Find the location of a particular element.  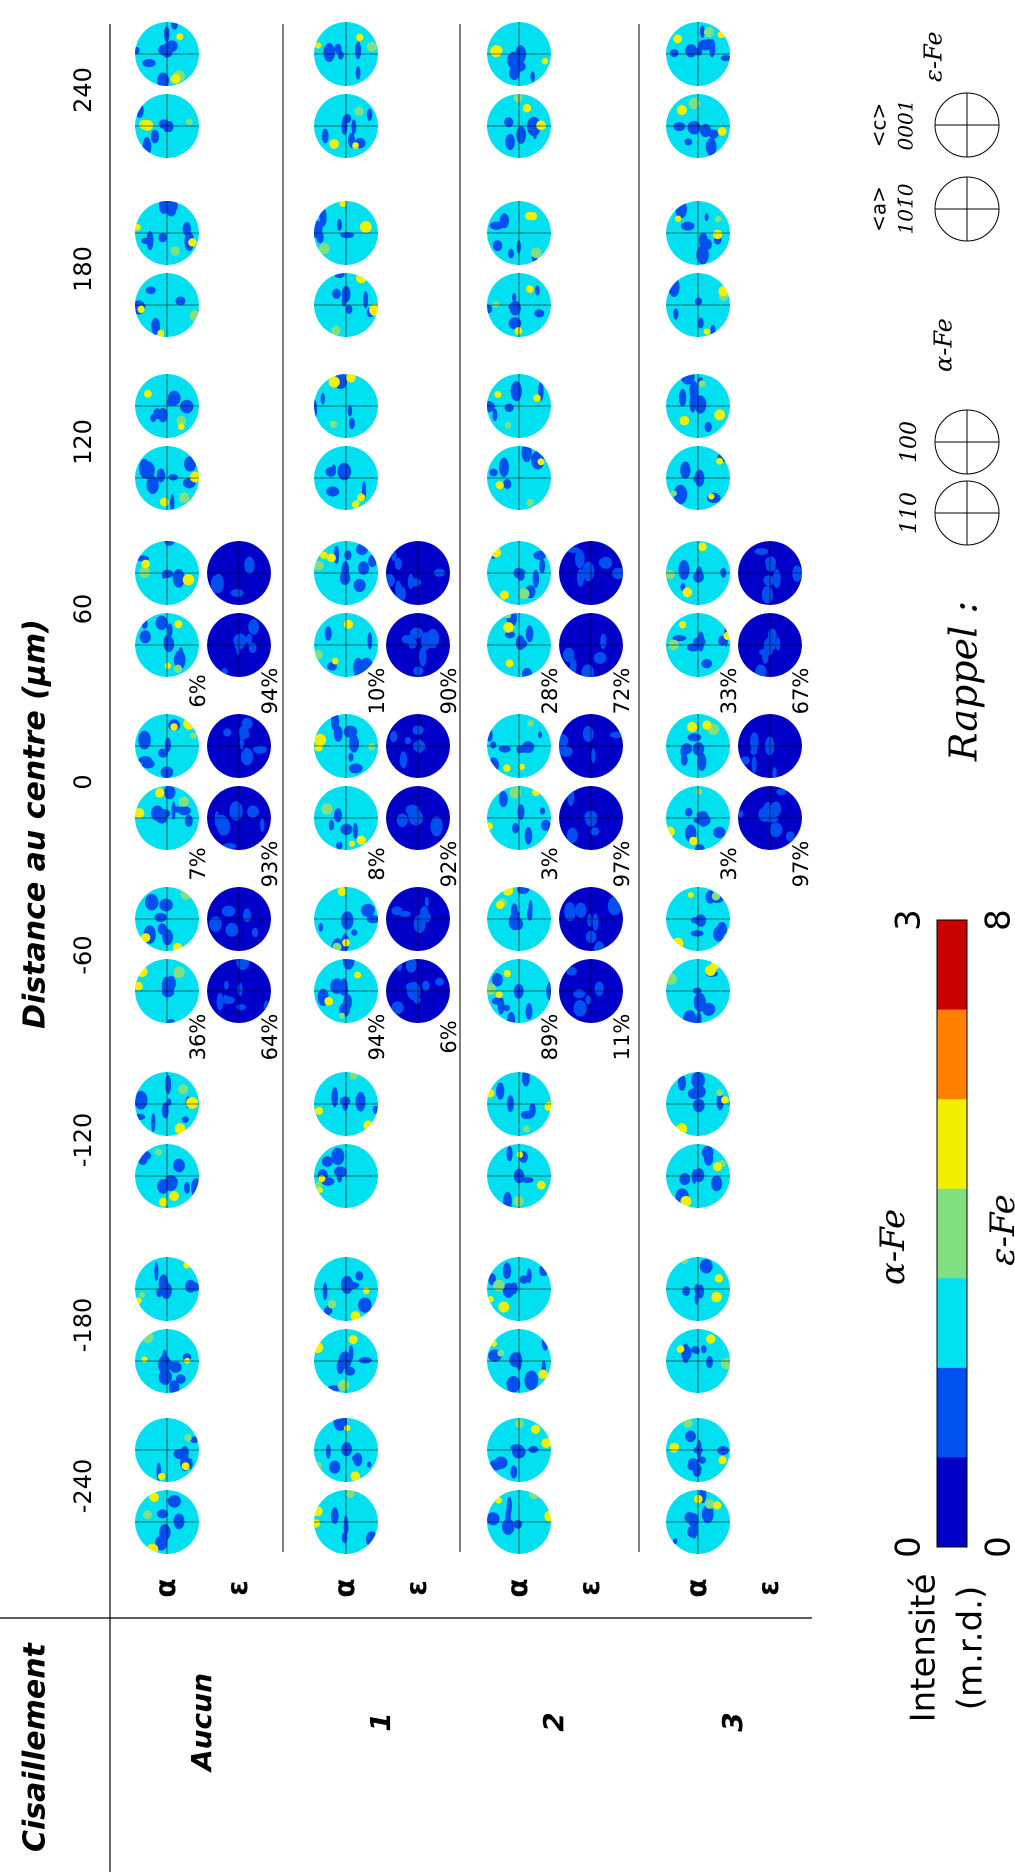

alpha-fraction: 10% is located at coordinates (377, 691).